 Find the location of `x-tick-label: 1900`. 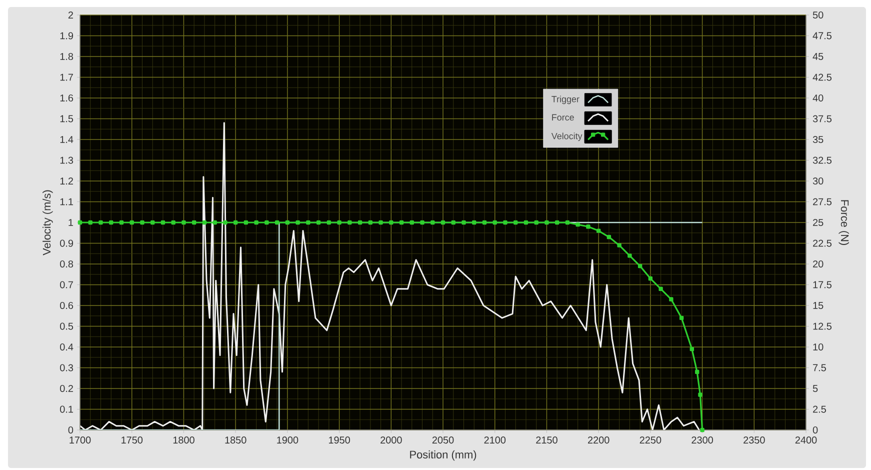

x-tick-label: 1900 is located at coordinates (287, 440).